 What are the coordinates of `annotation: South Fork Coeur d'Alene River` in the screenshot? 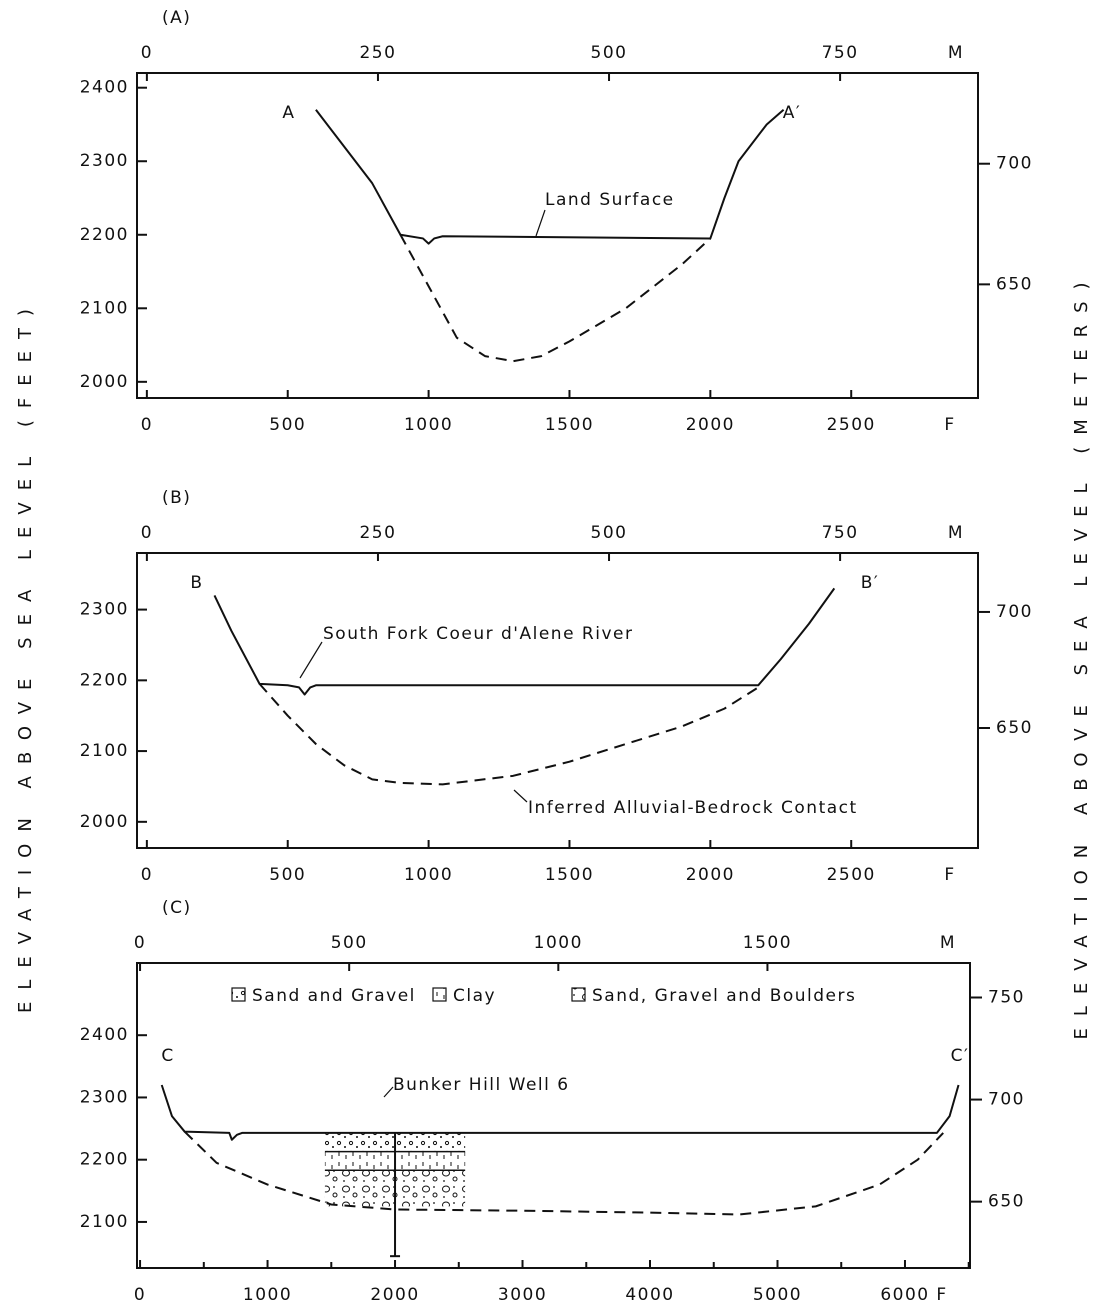 It's located at (478, 634).